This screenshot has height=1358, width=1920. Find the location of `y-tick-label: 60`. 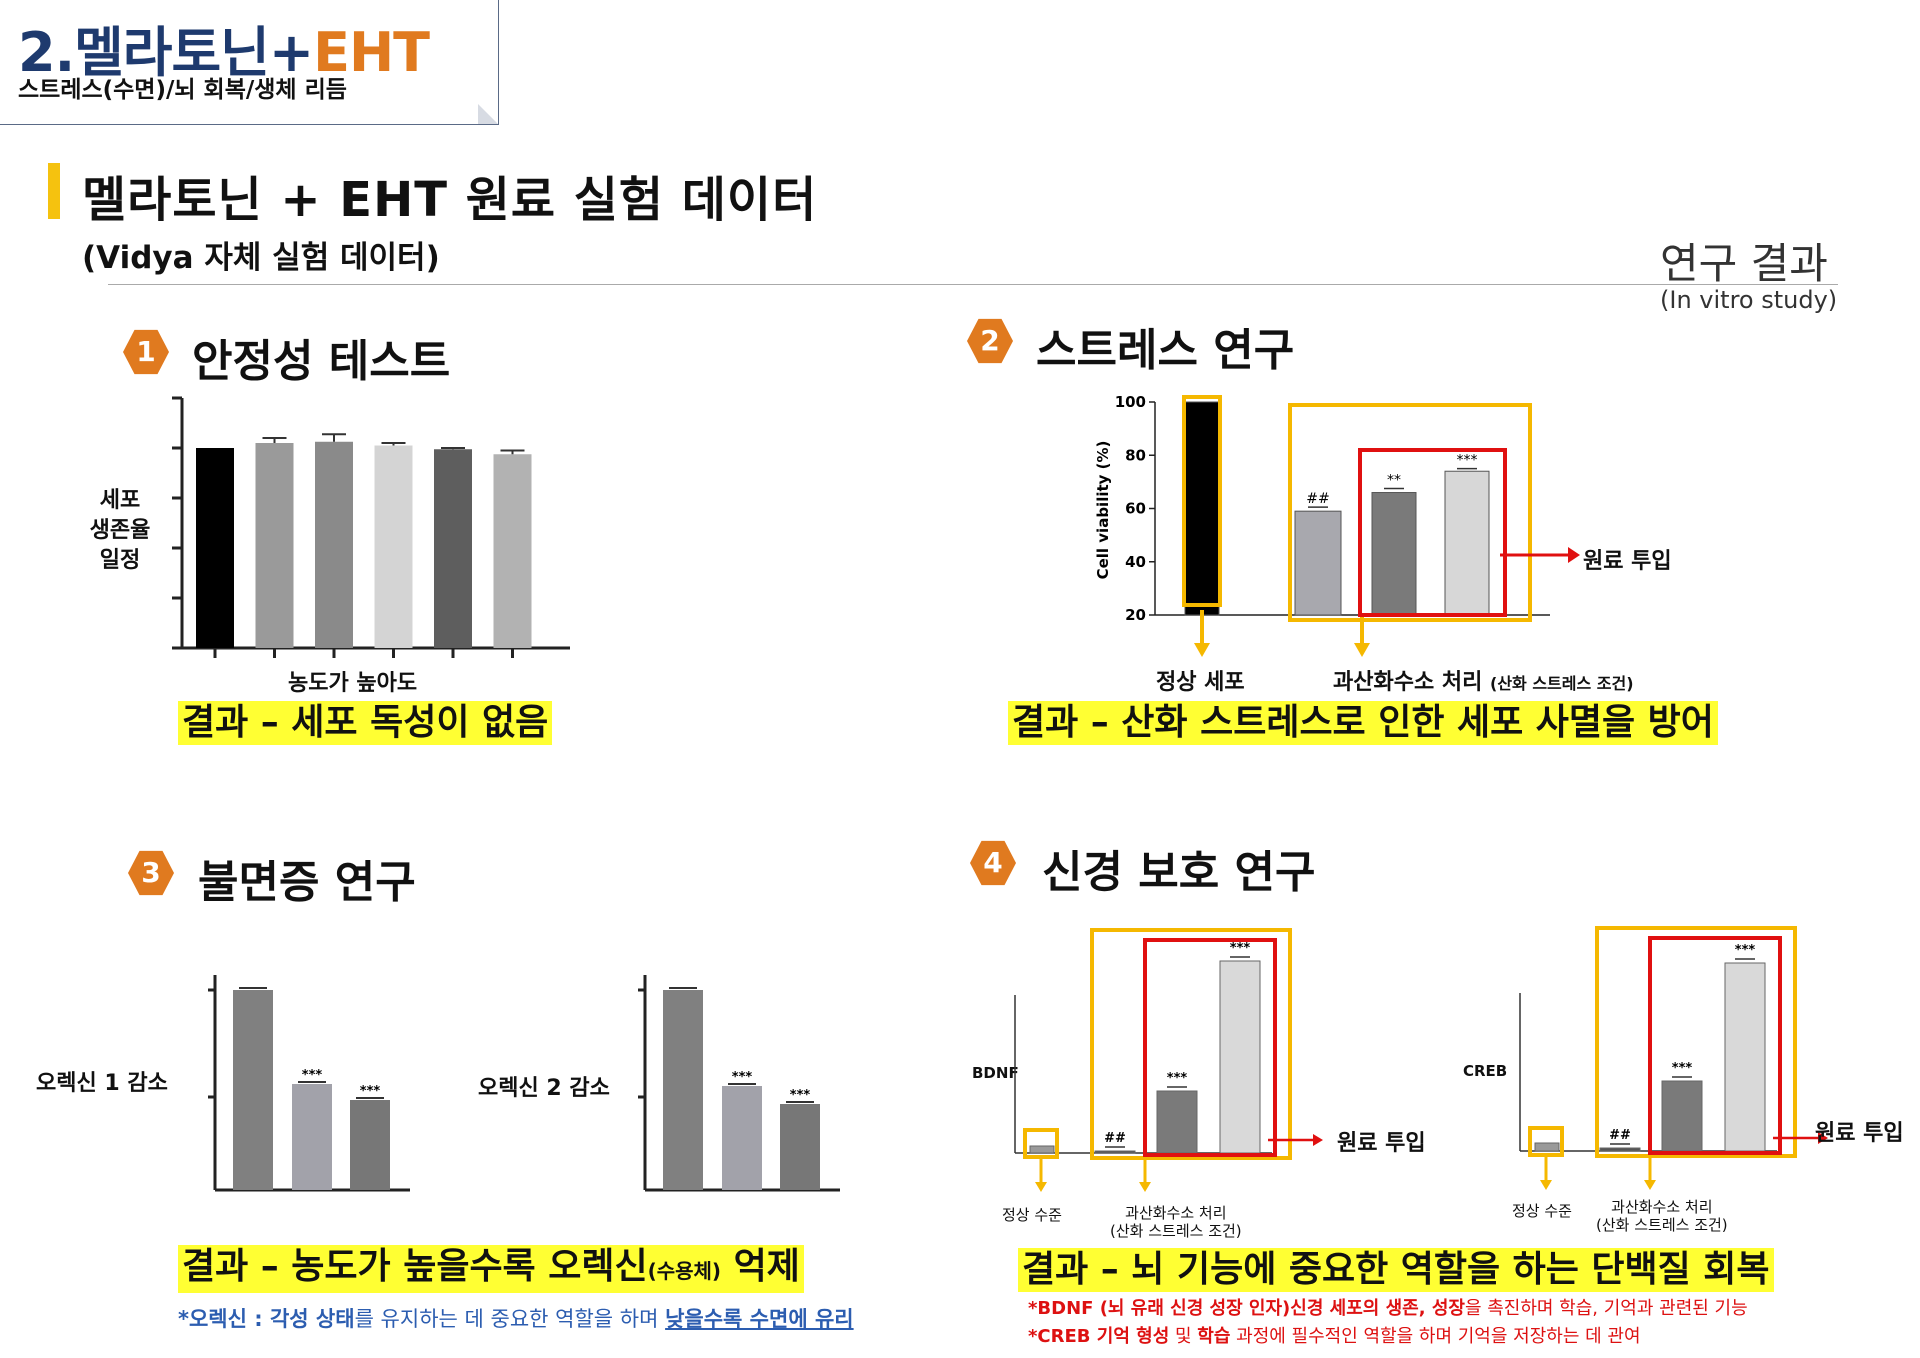

y-tick-label: 60 is located at coordinates (1135, 509).